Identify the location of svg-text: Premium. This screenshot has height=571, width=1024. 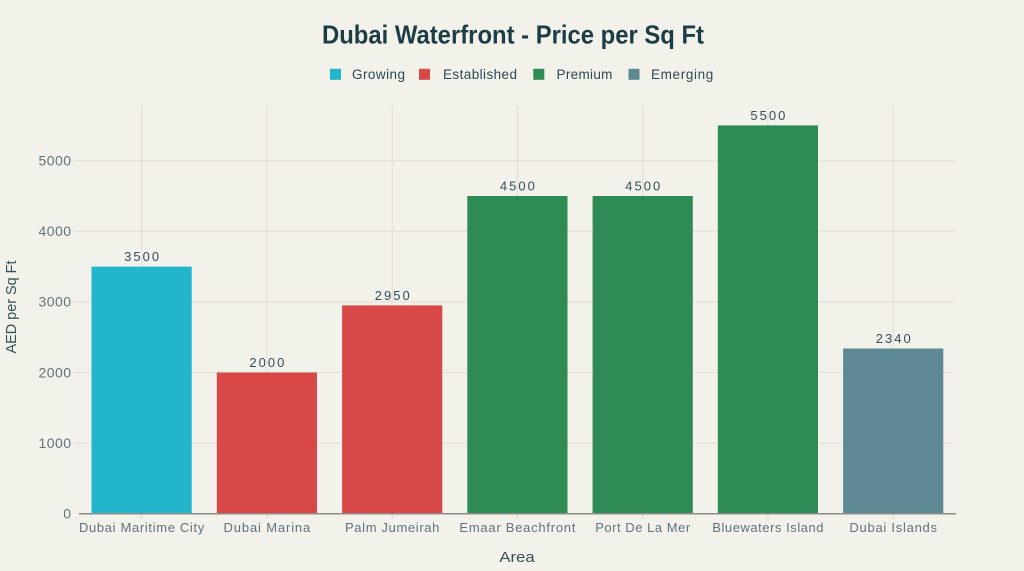
(585, 74).